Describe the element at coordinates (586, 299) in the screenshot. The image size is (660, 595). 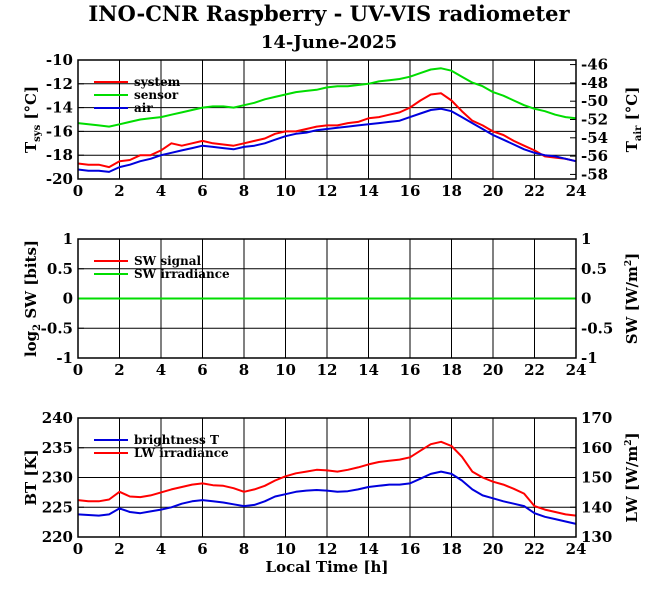
I see `y2-tick-label: 0` at that location.